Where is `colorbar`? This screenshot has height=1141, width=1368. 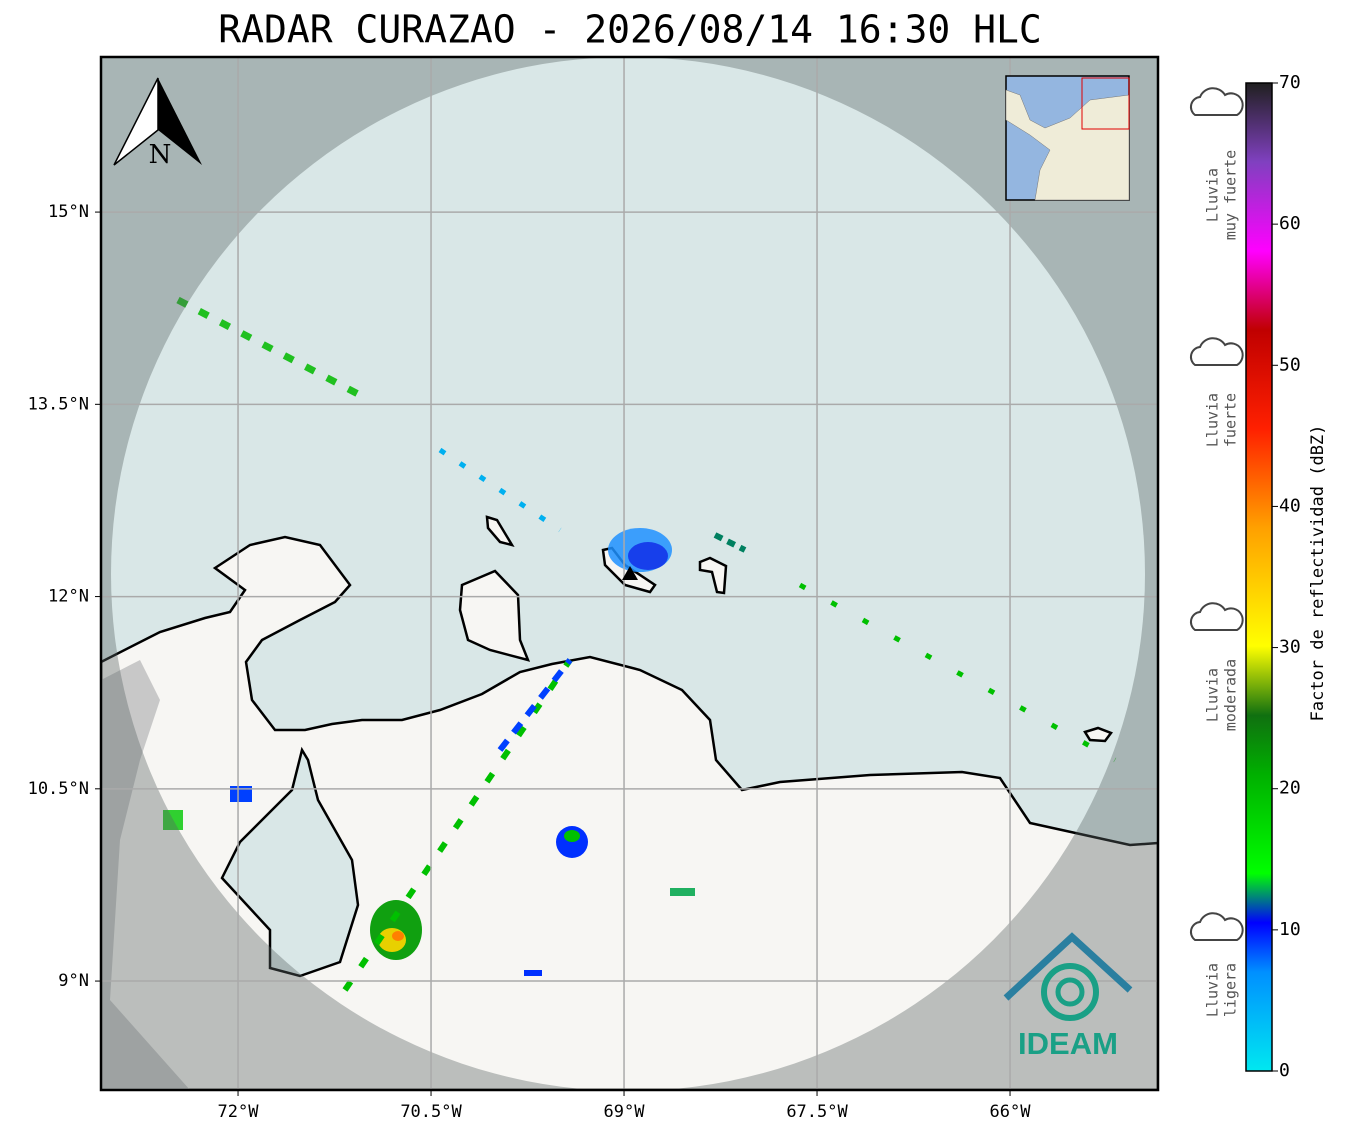 colorbar is located at coordinates (1259, 577).